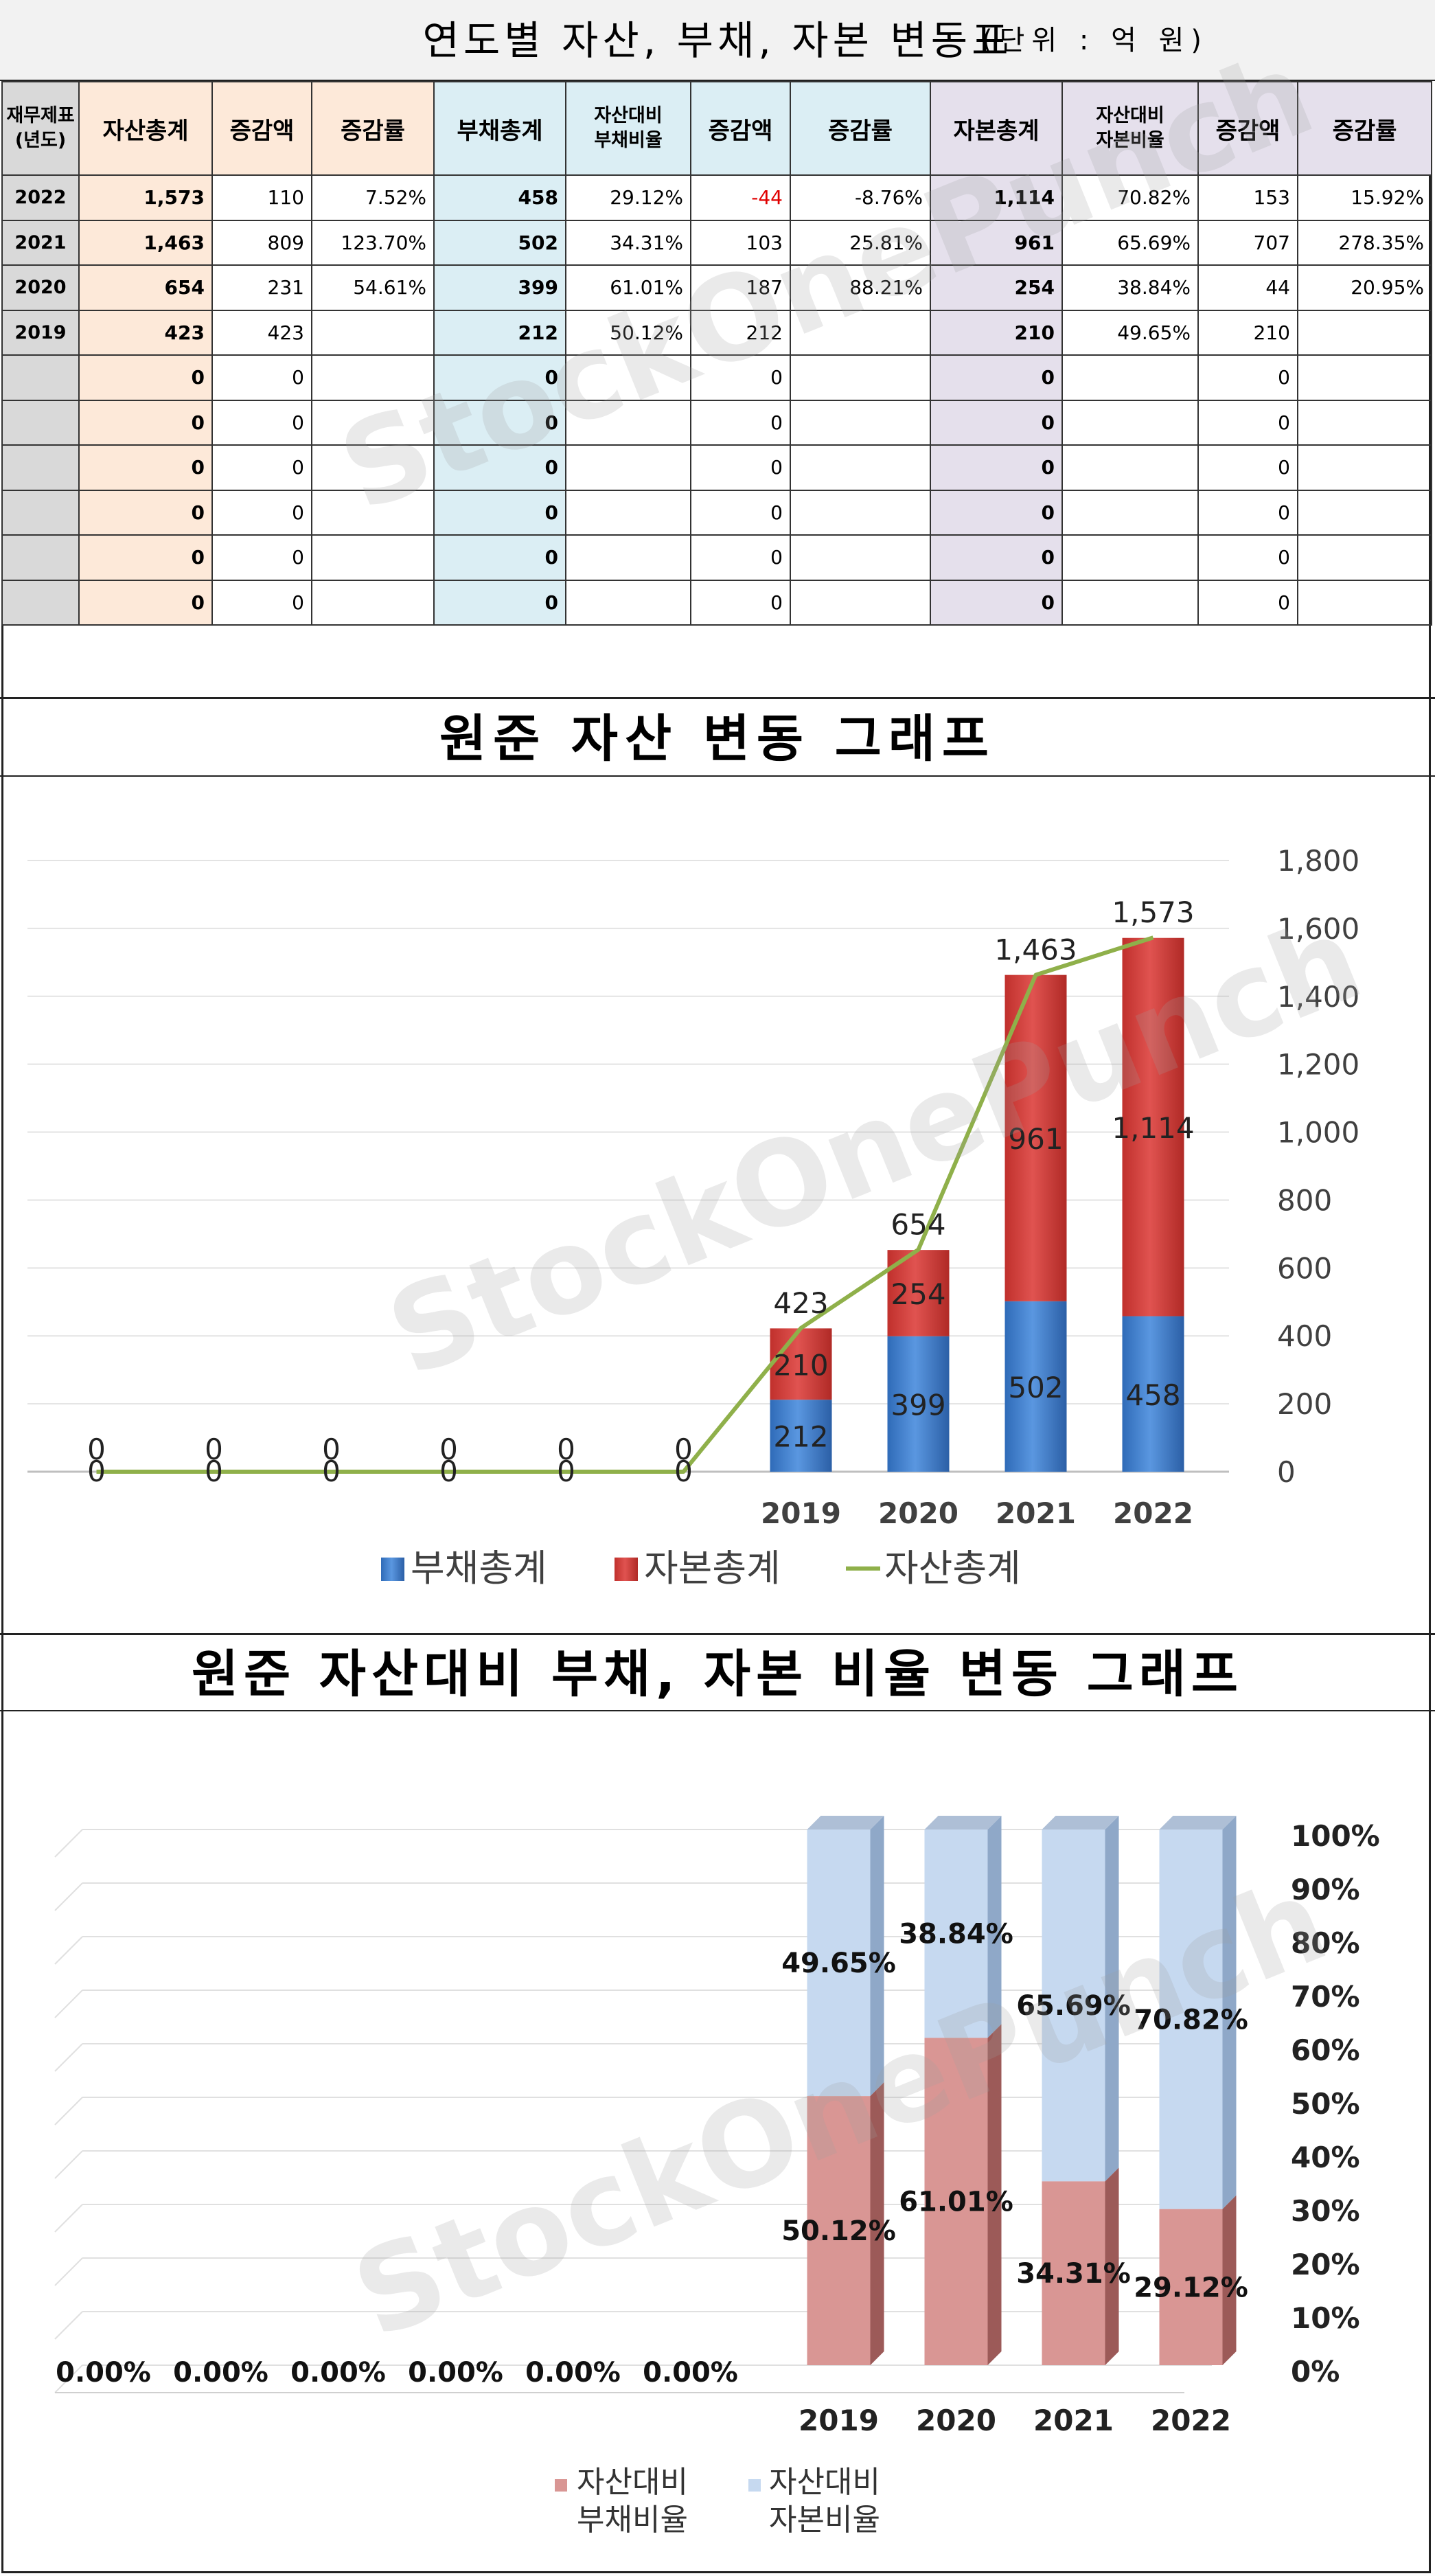 The image size is (1435, 2576). What do you see at coordinates (1198, 1823) in the screenshot?
I see `bar-equity-top` at bounding box center [1198, 1823].